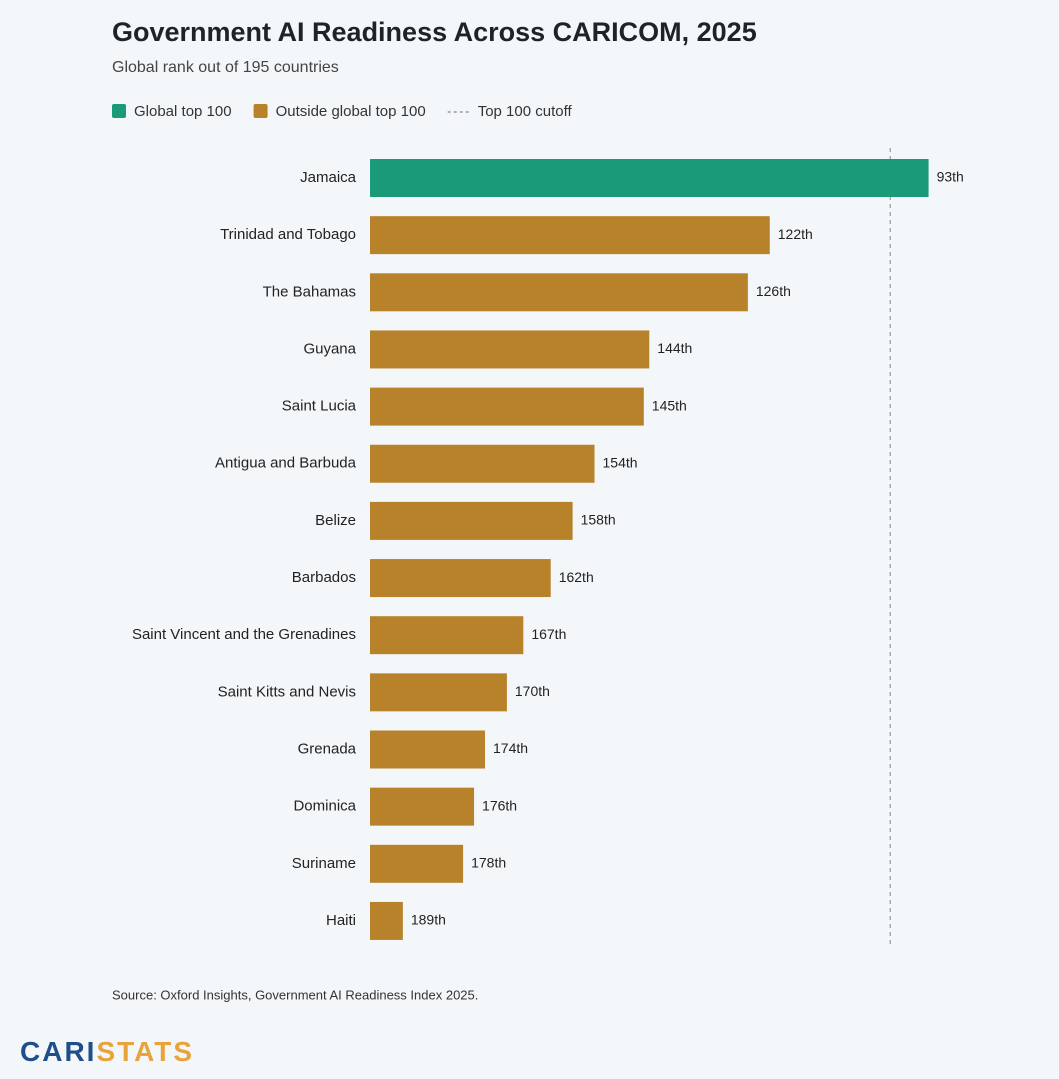 This screenshot has width=1059, height=1079. I want to click on category-label: Trinidad and Tobago, so click(288, 234).